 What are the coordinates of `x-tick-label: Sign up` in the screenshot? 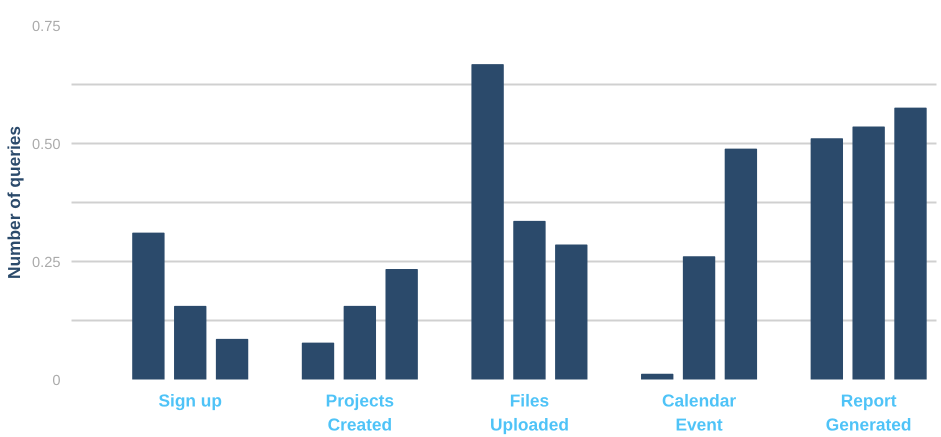 It's located at (190, 400).